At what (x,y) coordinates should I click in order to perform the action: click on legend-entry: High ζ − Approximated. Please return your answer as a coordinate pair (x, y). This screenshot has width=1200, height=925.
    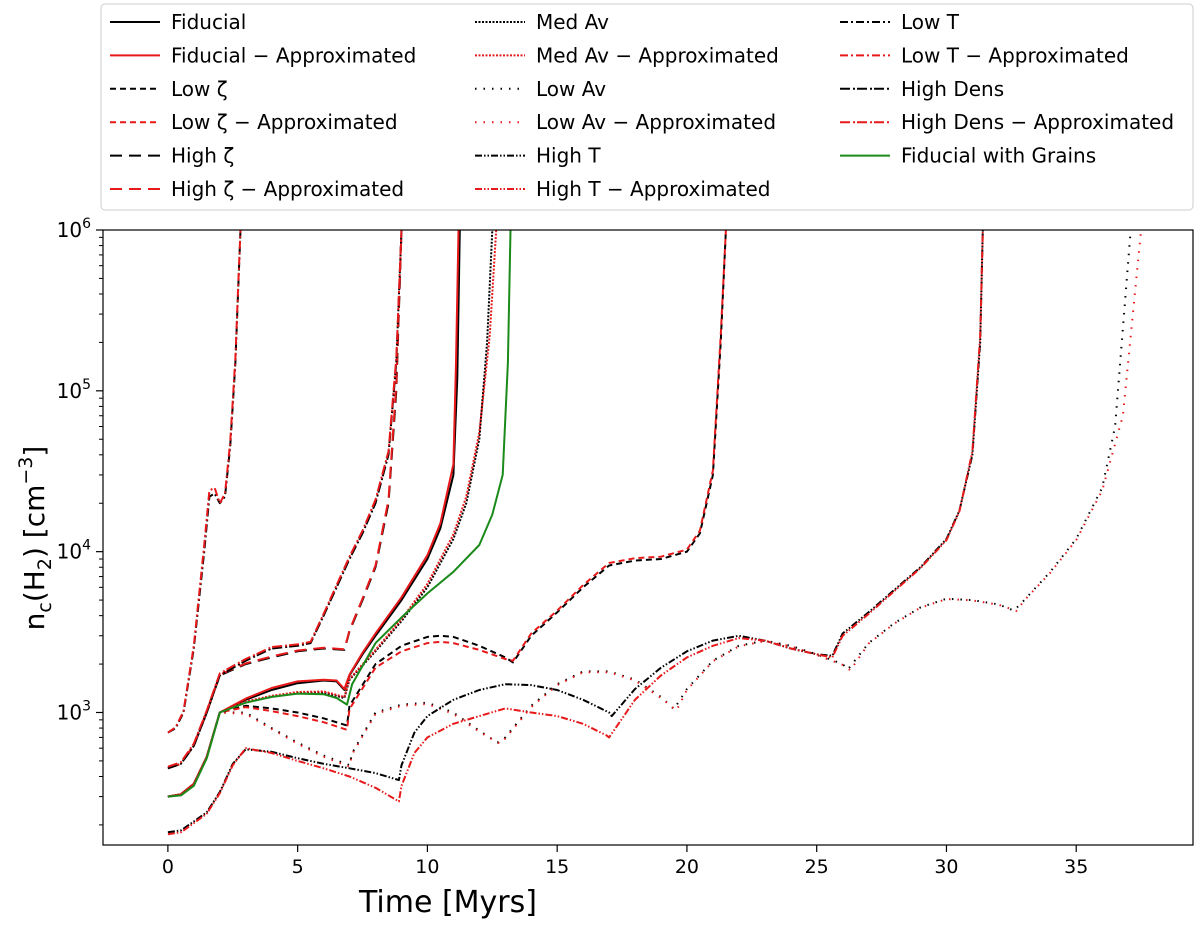
    Looking at the image, I should click on (257, 189).